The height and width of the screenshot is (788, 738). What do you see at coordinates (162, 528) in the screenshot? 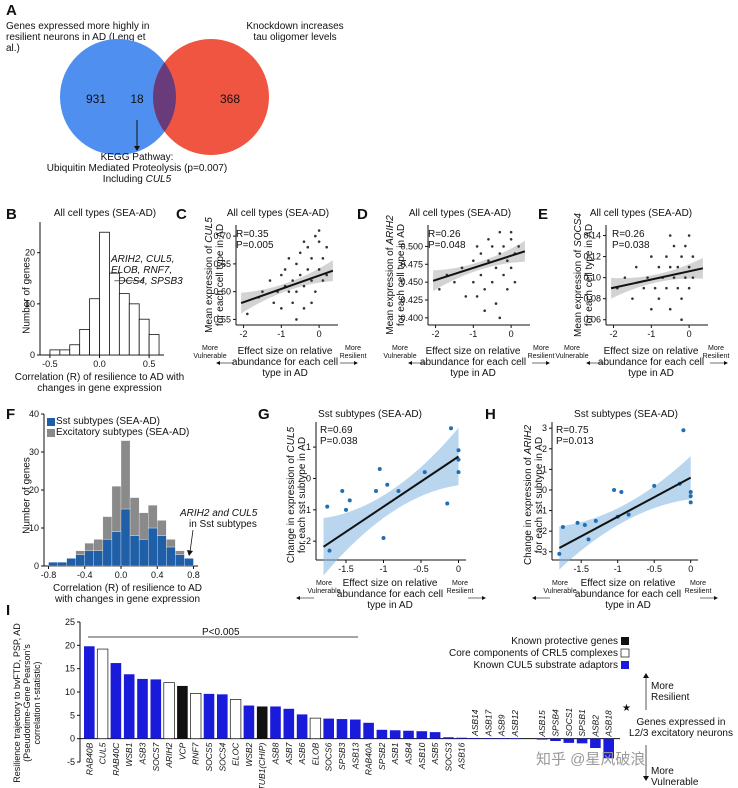
I see `panel-f-exc-bar` at bounding box center [162, 528].